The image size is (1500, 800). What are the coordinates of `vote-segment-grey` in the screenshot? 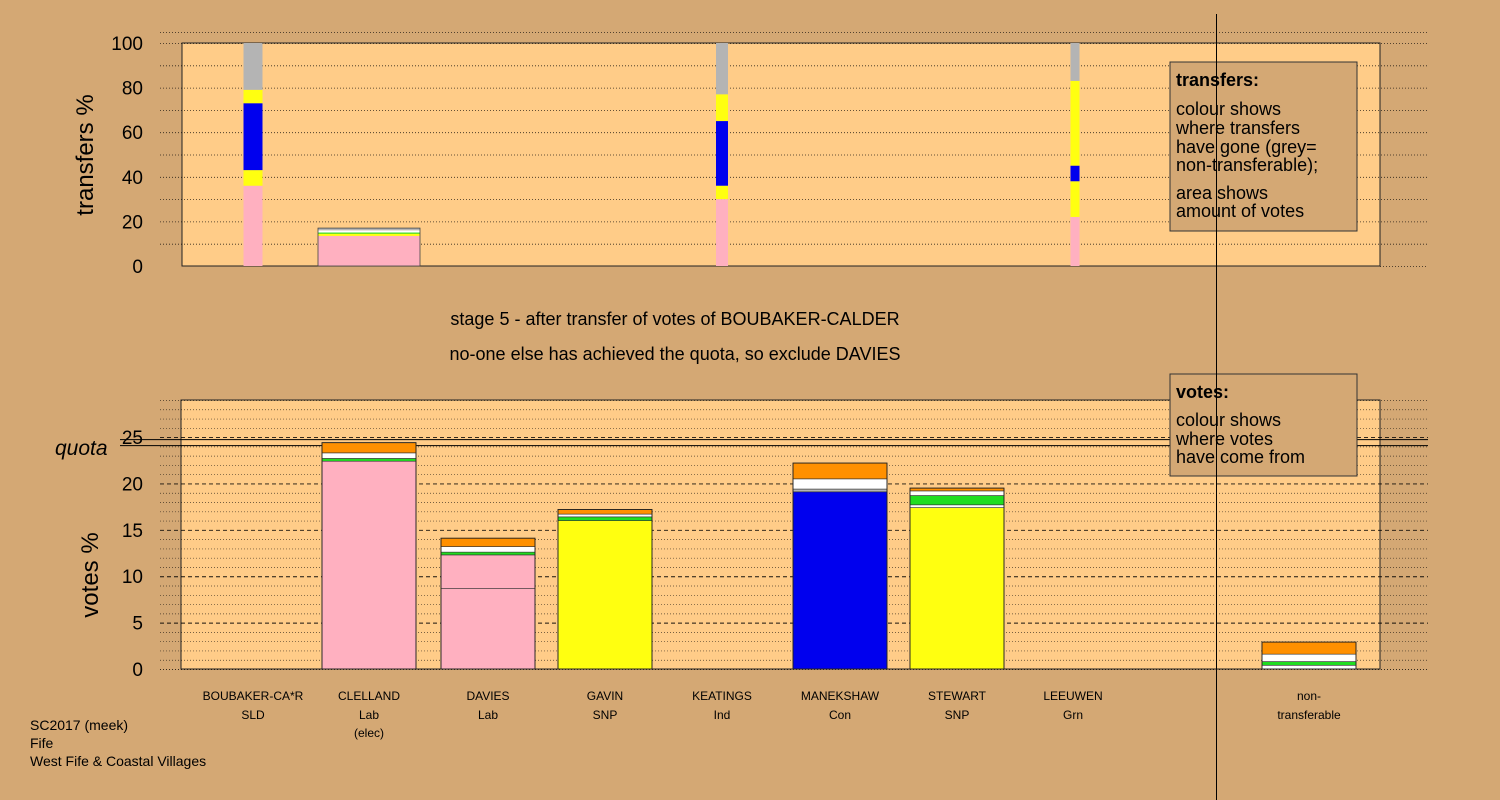 It's located at (840, 490).